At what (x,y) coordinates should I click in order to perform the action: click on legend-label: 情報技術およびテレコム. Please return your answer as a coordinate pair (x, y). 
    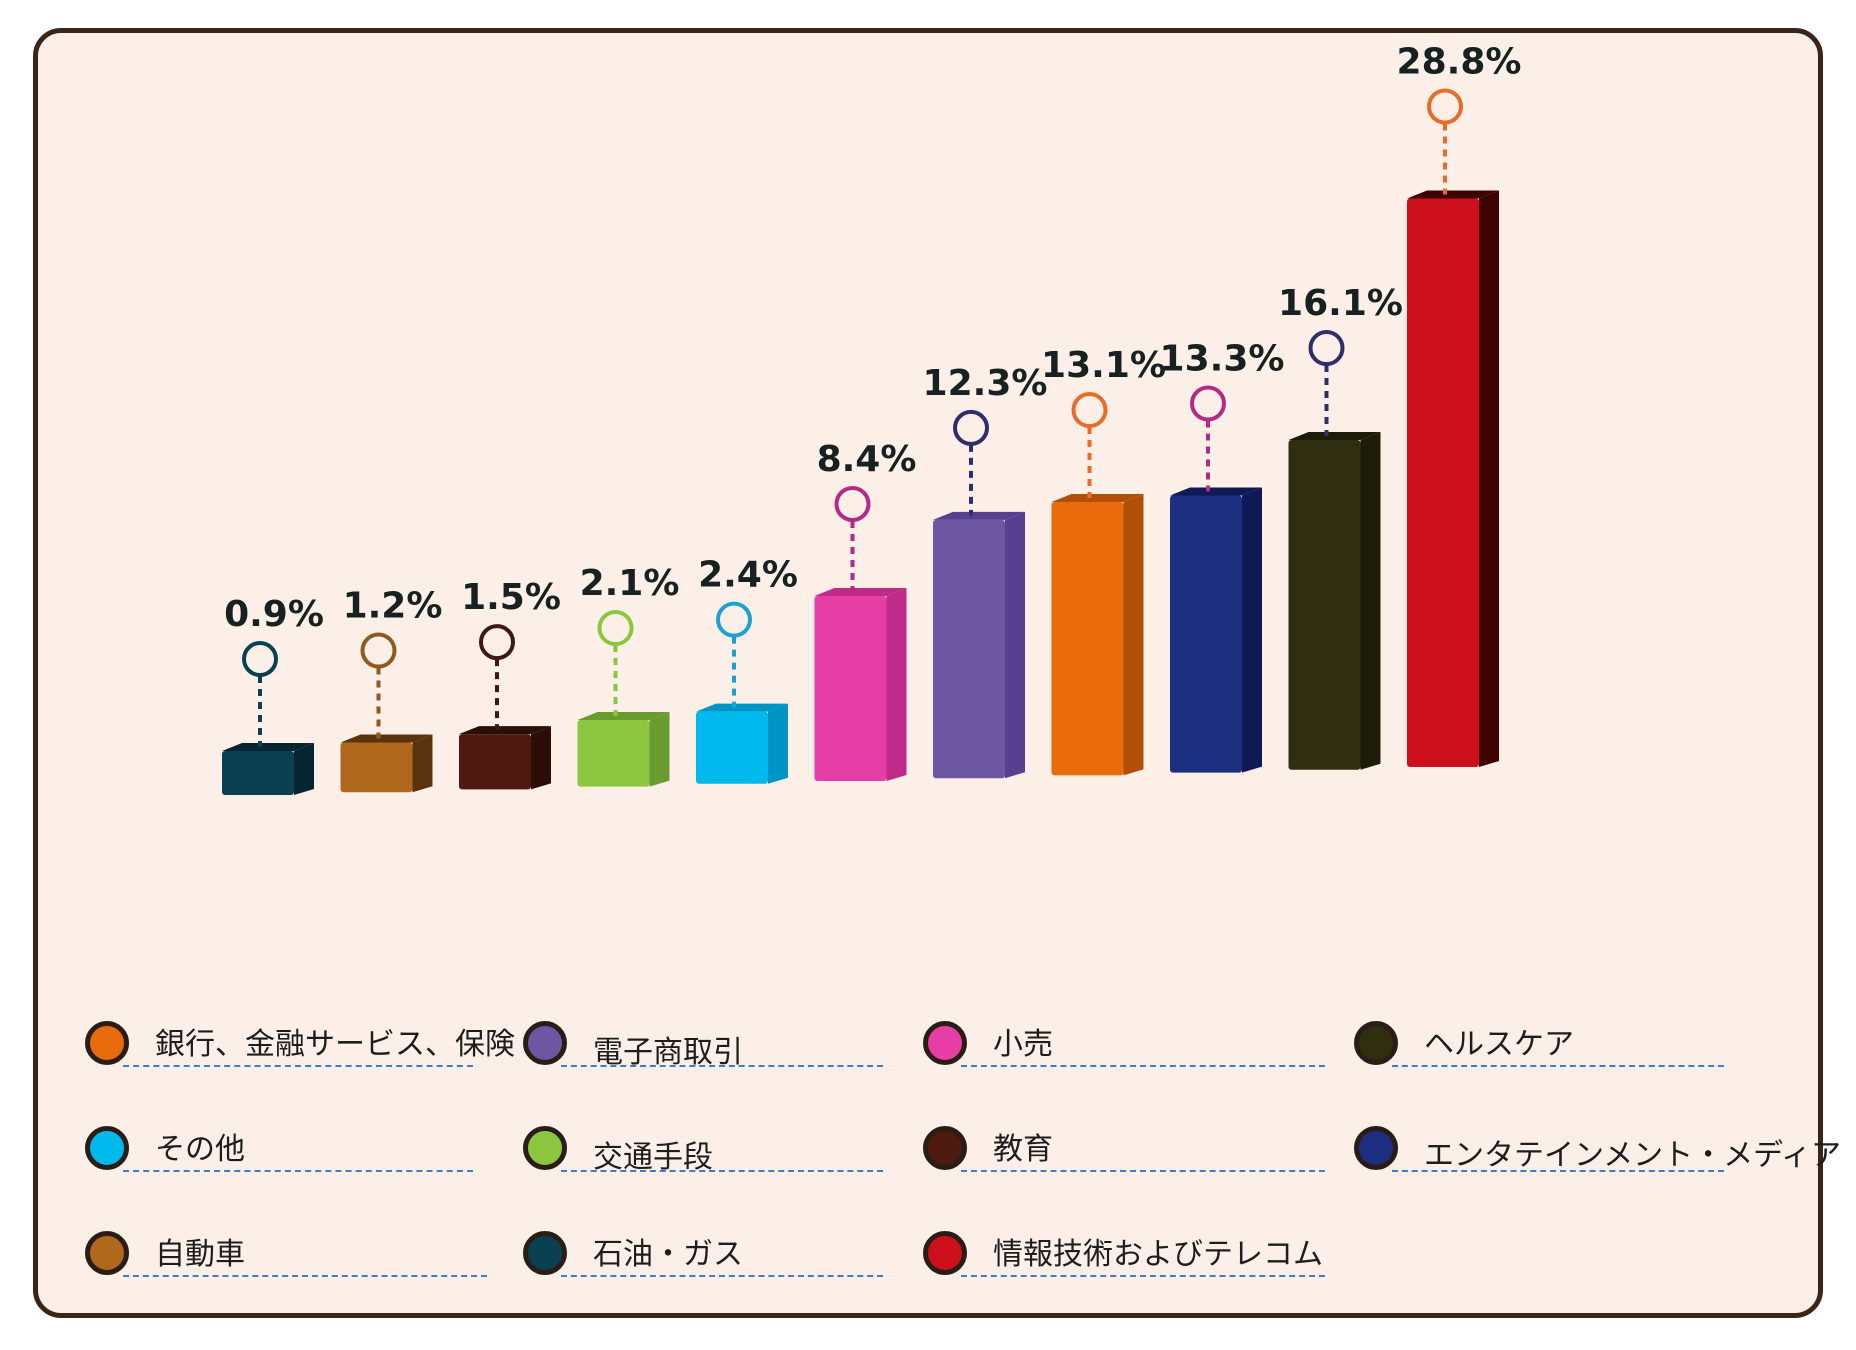
    Looking at the image, I should click on (1158, 1254).